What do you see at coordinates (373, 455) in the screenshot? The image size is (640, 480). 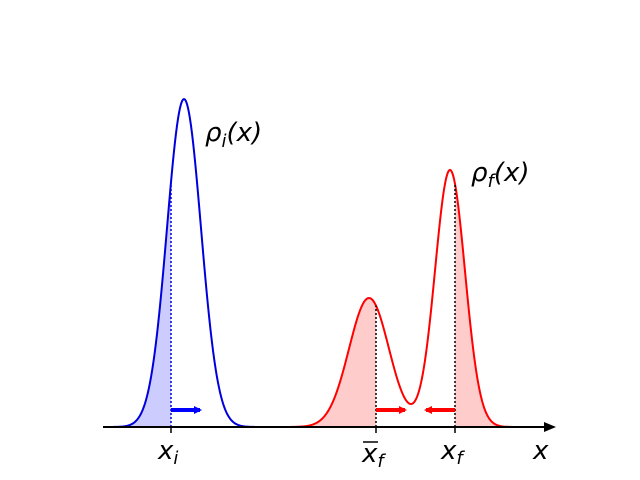 I see `xbarf-label: xf` at bounding box center [373, 455].